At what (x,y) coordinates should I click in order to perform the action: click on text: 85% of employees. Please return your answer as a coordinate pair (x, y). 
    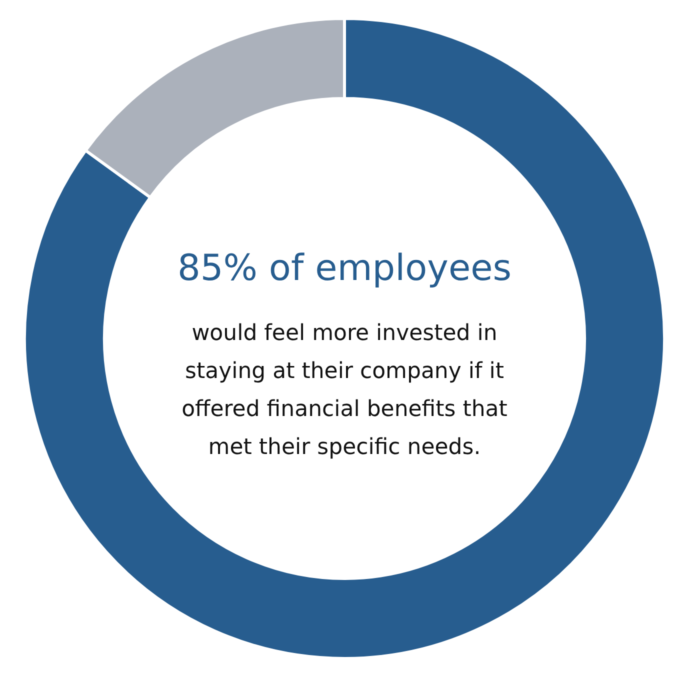
    Looking at the image, I should click on (344, 268).